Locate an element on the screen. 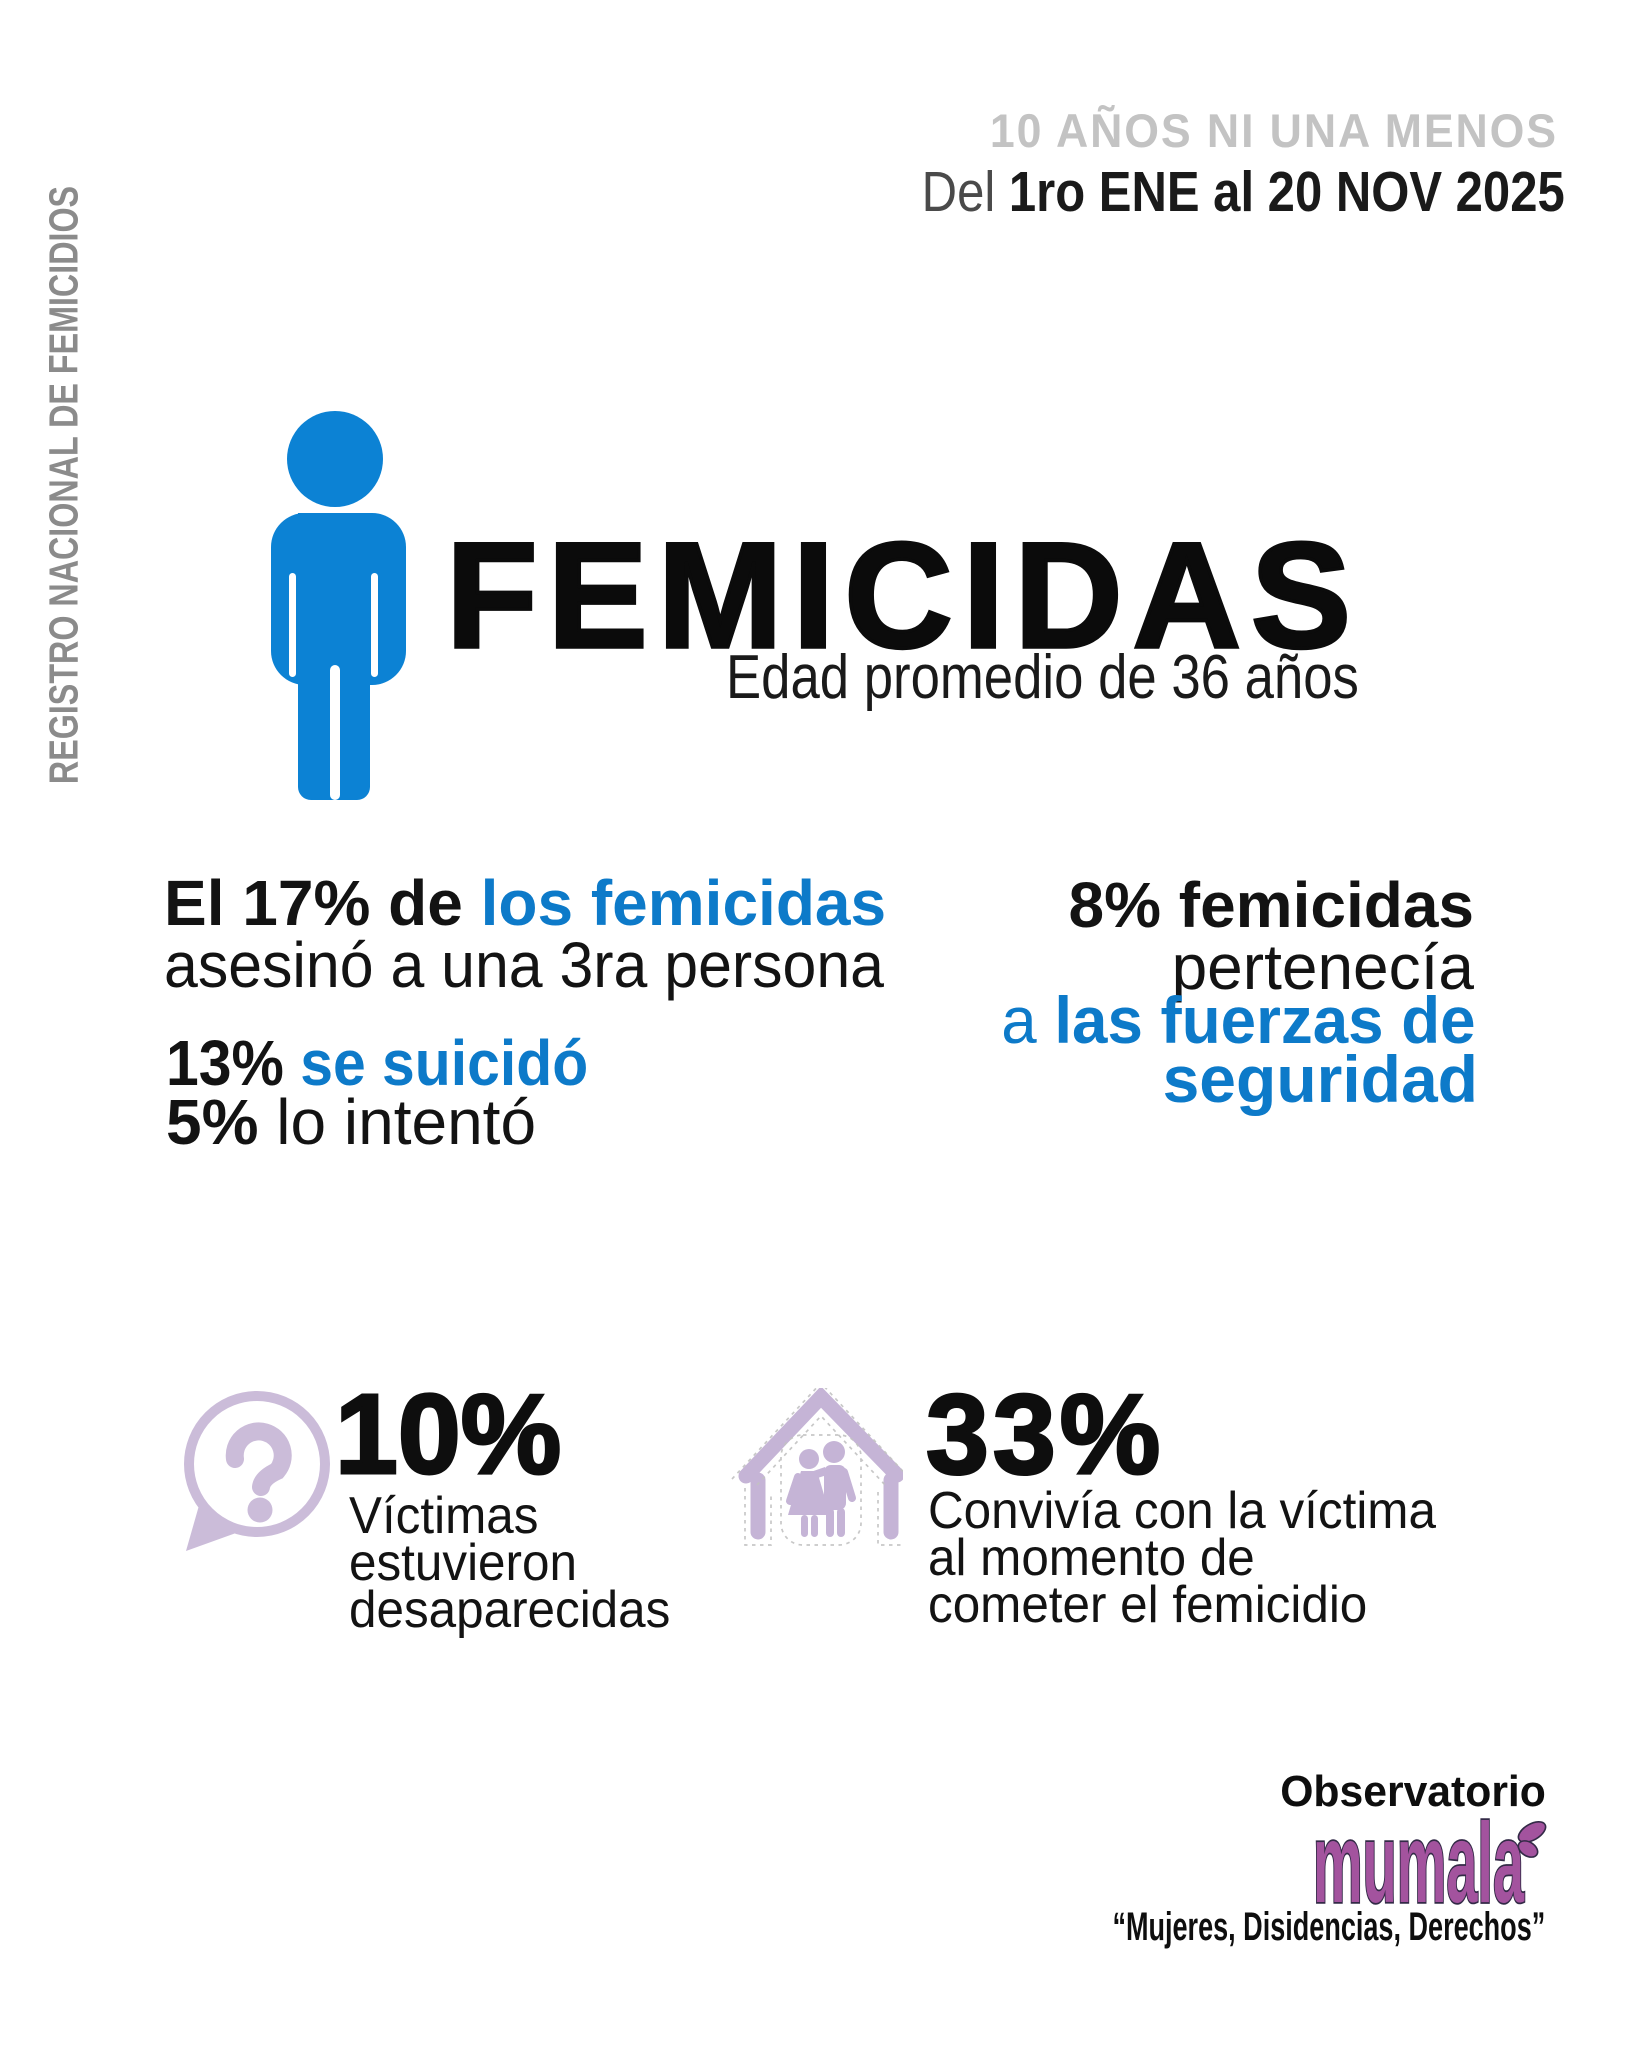 The height and width of the screenshot is (2048, 1638). svg-text: mumala is located at coordinates (1419, 1862).